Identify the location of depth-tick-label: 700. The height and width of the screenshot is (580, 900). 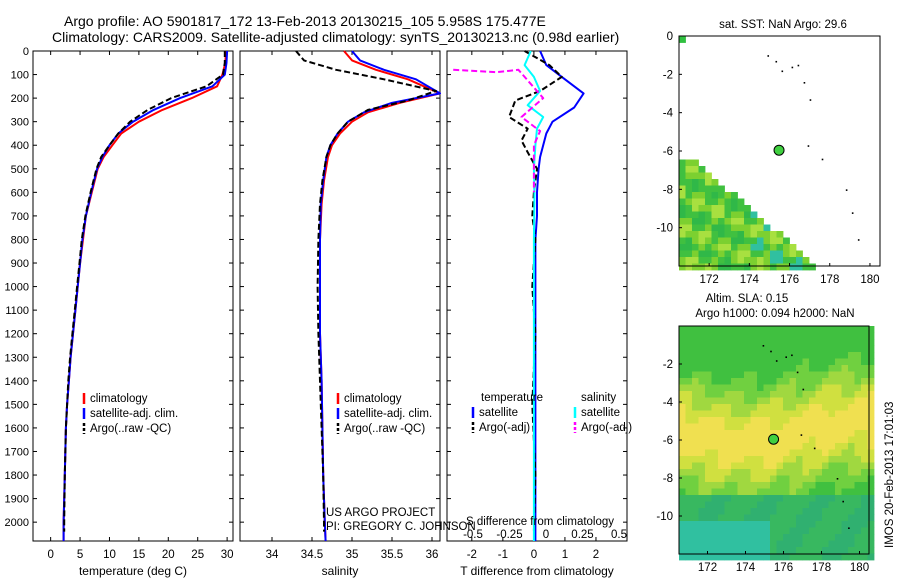
(20, 217).